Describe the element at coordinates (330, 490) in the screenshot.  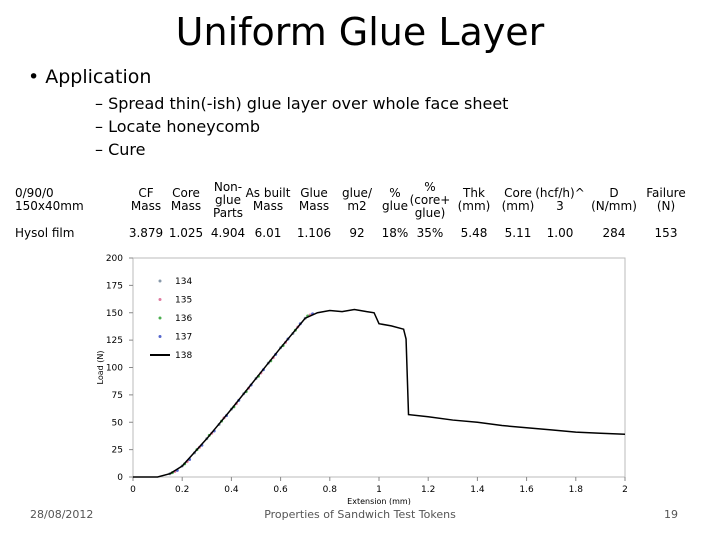
I see `x-tick-label: 0.8` at that location.